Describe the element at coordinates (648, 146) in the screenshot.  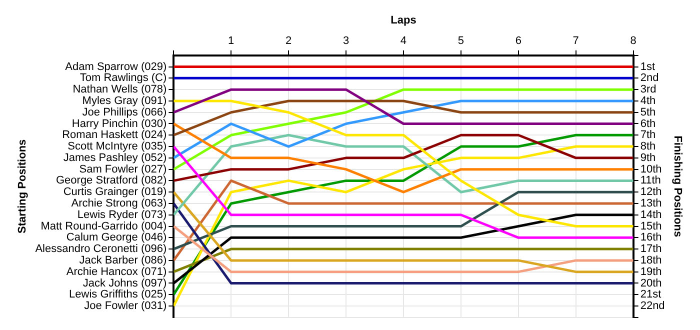
I see `y-tick-label: 8th` at that location.